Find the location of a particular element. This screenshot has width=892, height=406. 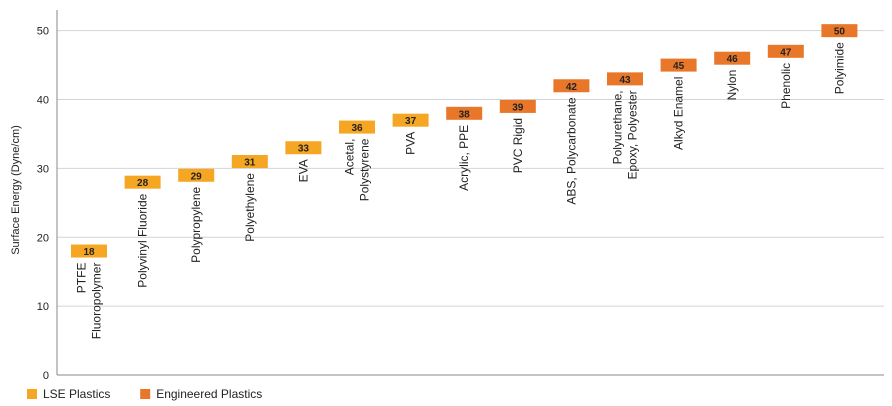

y-tick-label: 10 is located at coordinates (43, 307).